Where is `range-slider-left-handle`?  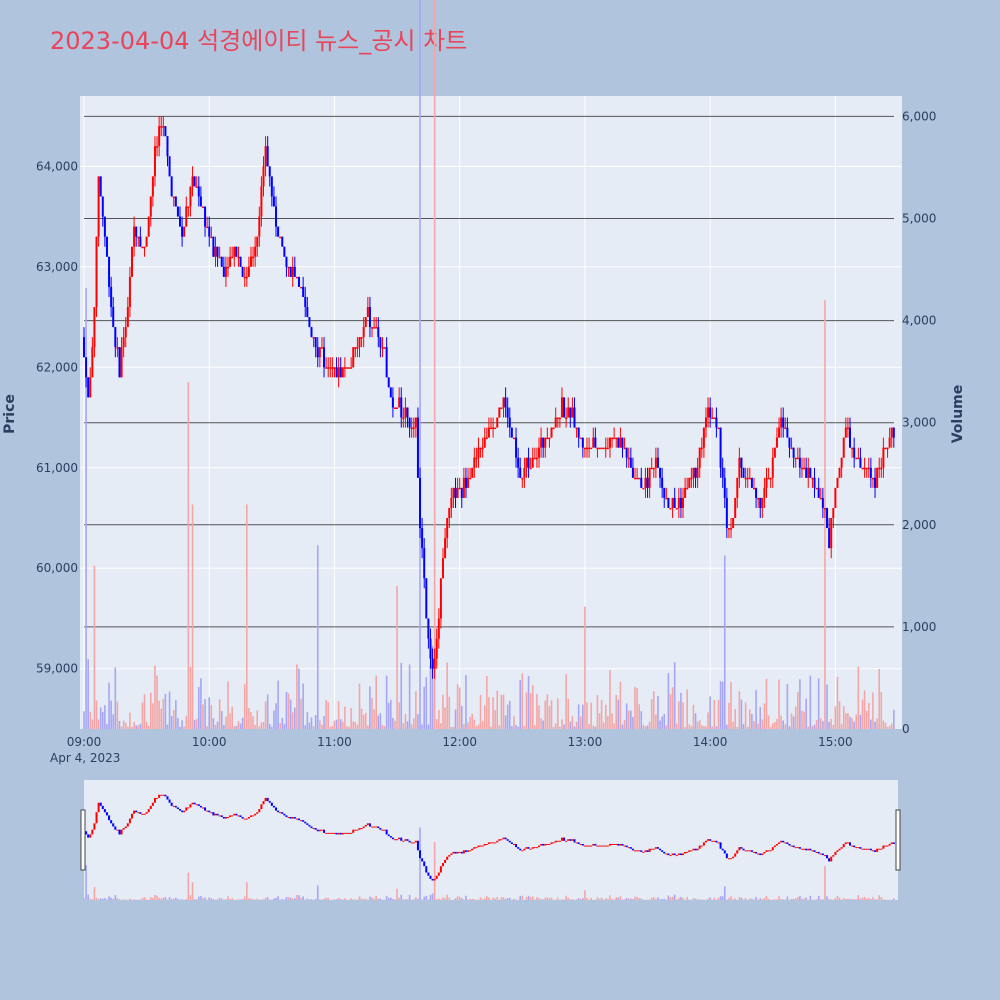 range-slider-left-handle is located at coordinates (83, 840).